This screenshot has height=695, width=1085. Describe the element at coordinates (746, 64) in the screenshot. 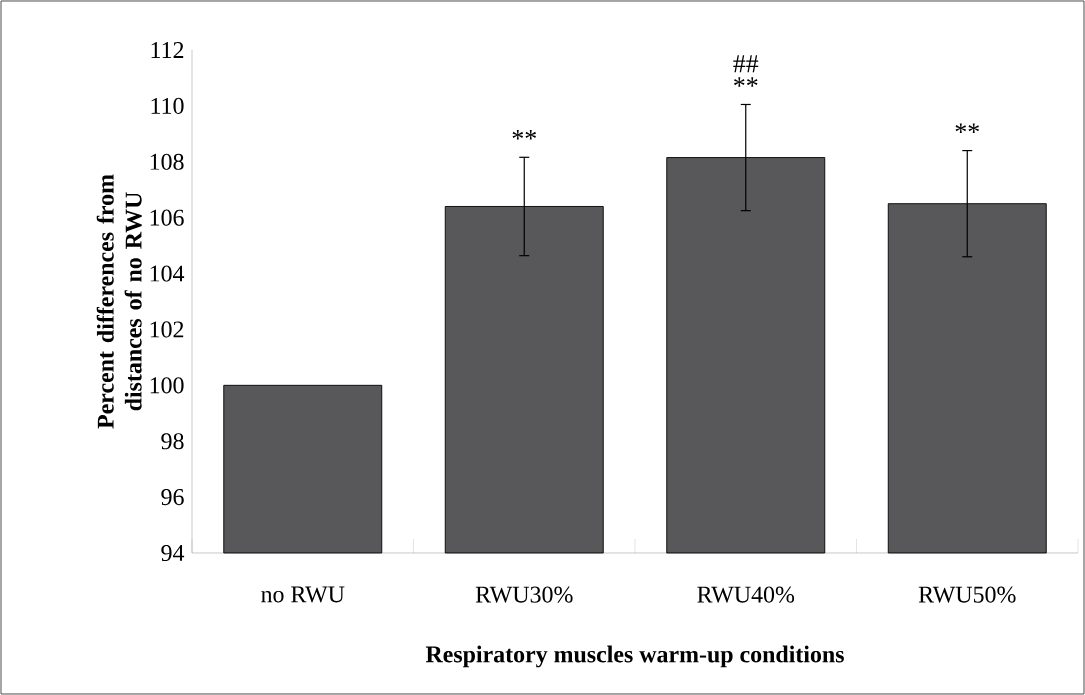

I see `annotation: ##` at that location.